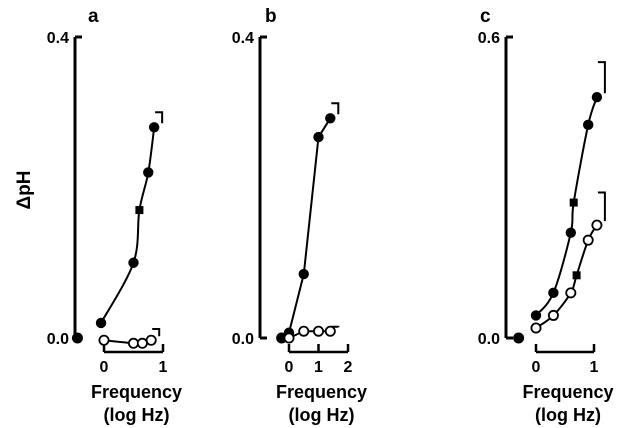  What do you see at coordinates (271, 16) in the screenshot?
I see `panel-letter: b` at bounding box center [271, 16].